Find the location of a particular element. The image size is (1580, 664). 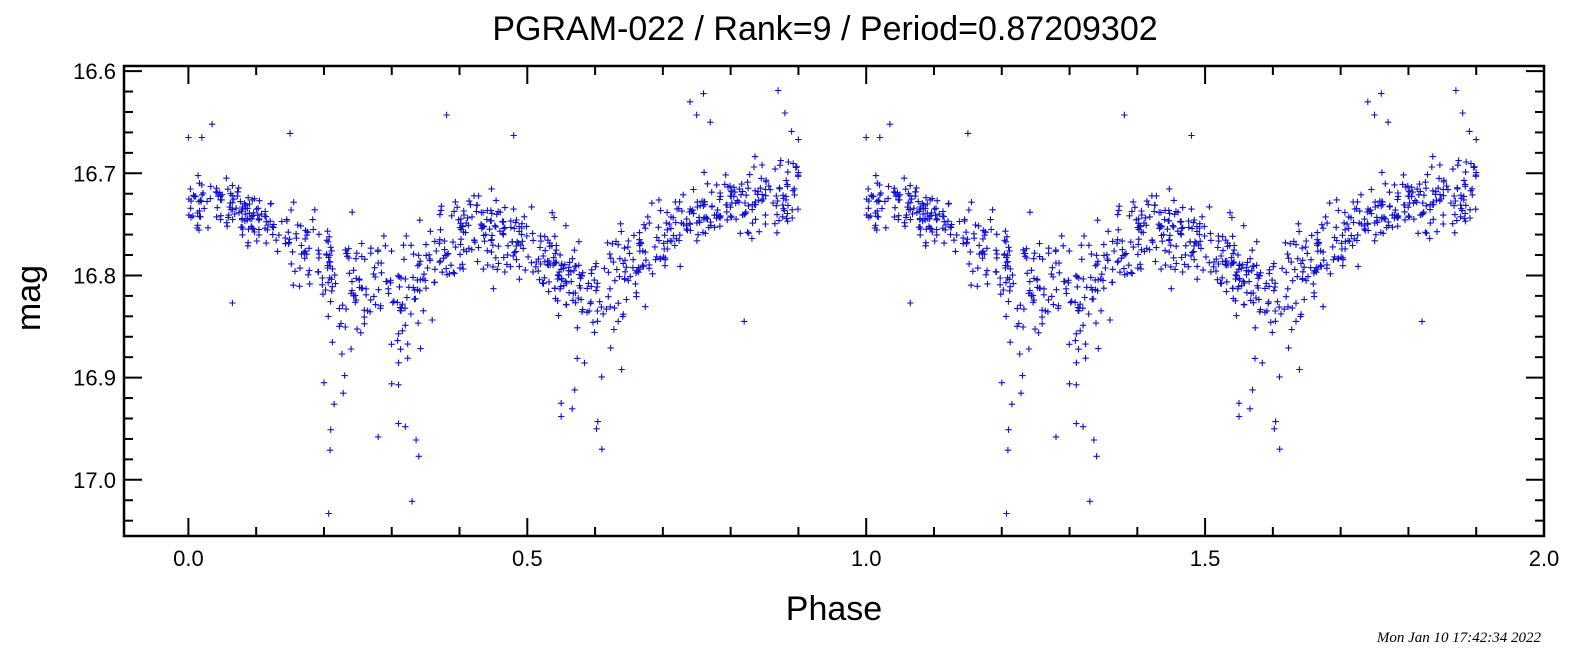

x-tick-label: 0.5 is located at coordinates (527, 558).